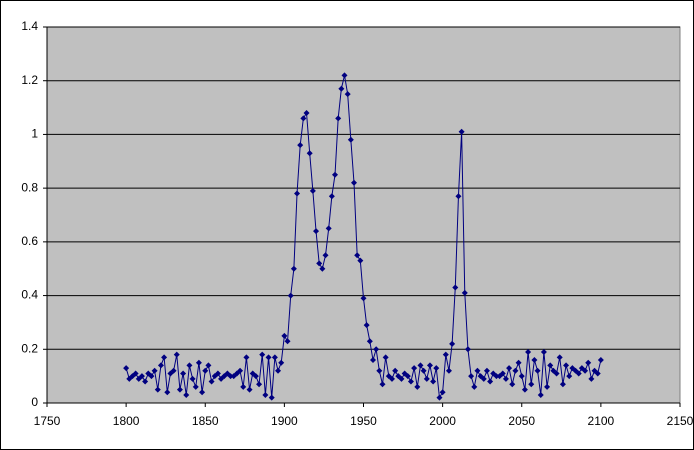 Image resolution: width=694 pixels, height=450 pixels. What do you see at coordinates (601, 421) in the screenshot?
I see `x-tick-label: 2100` at bounding box center [601, 421].